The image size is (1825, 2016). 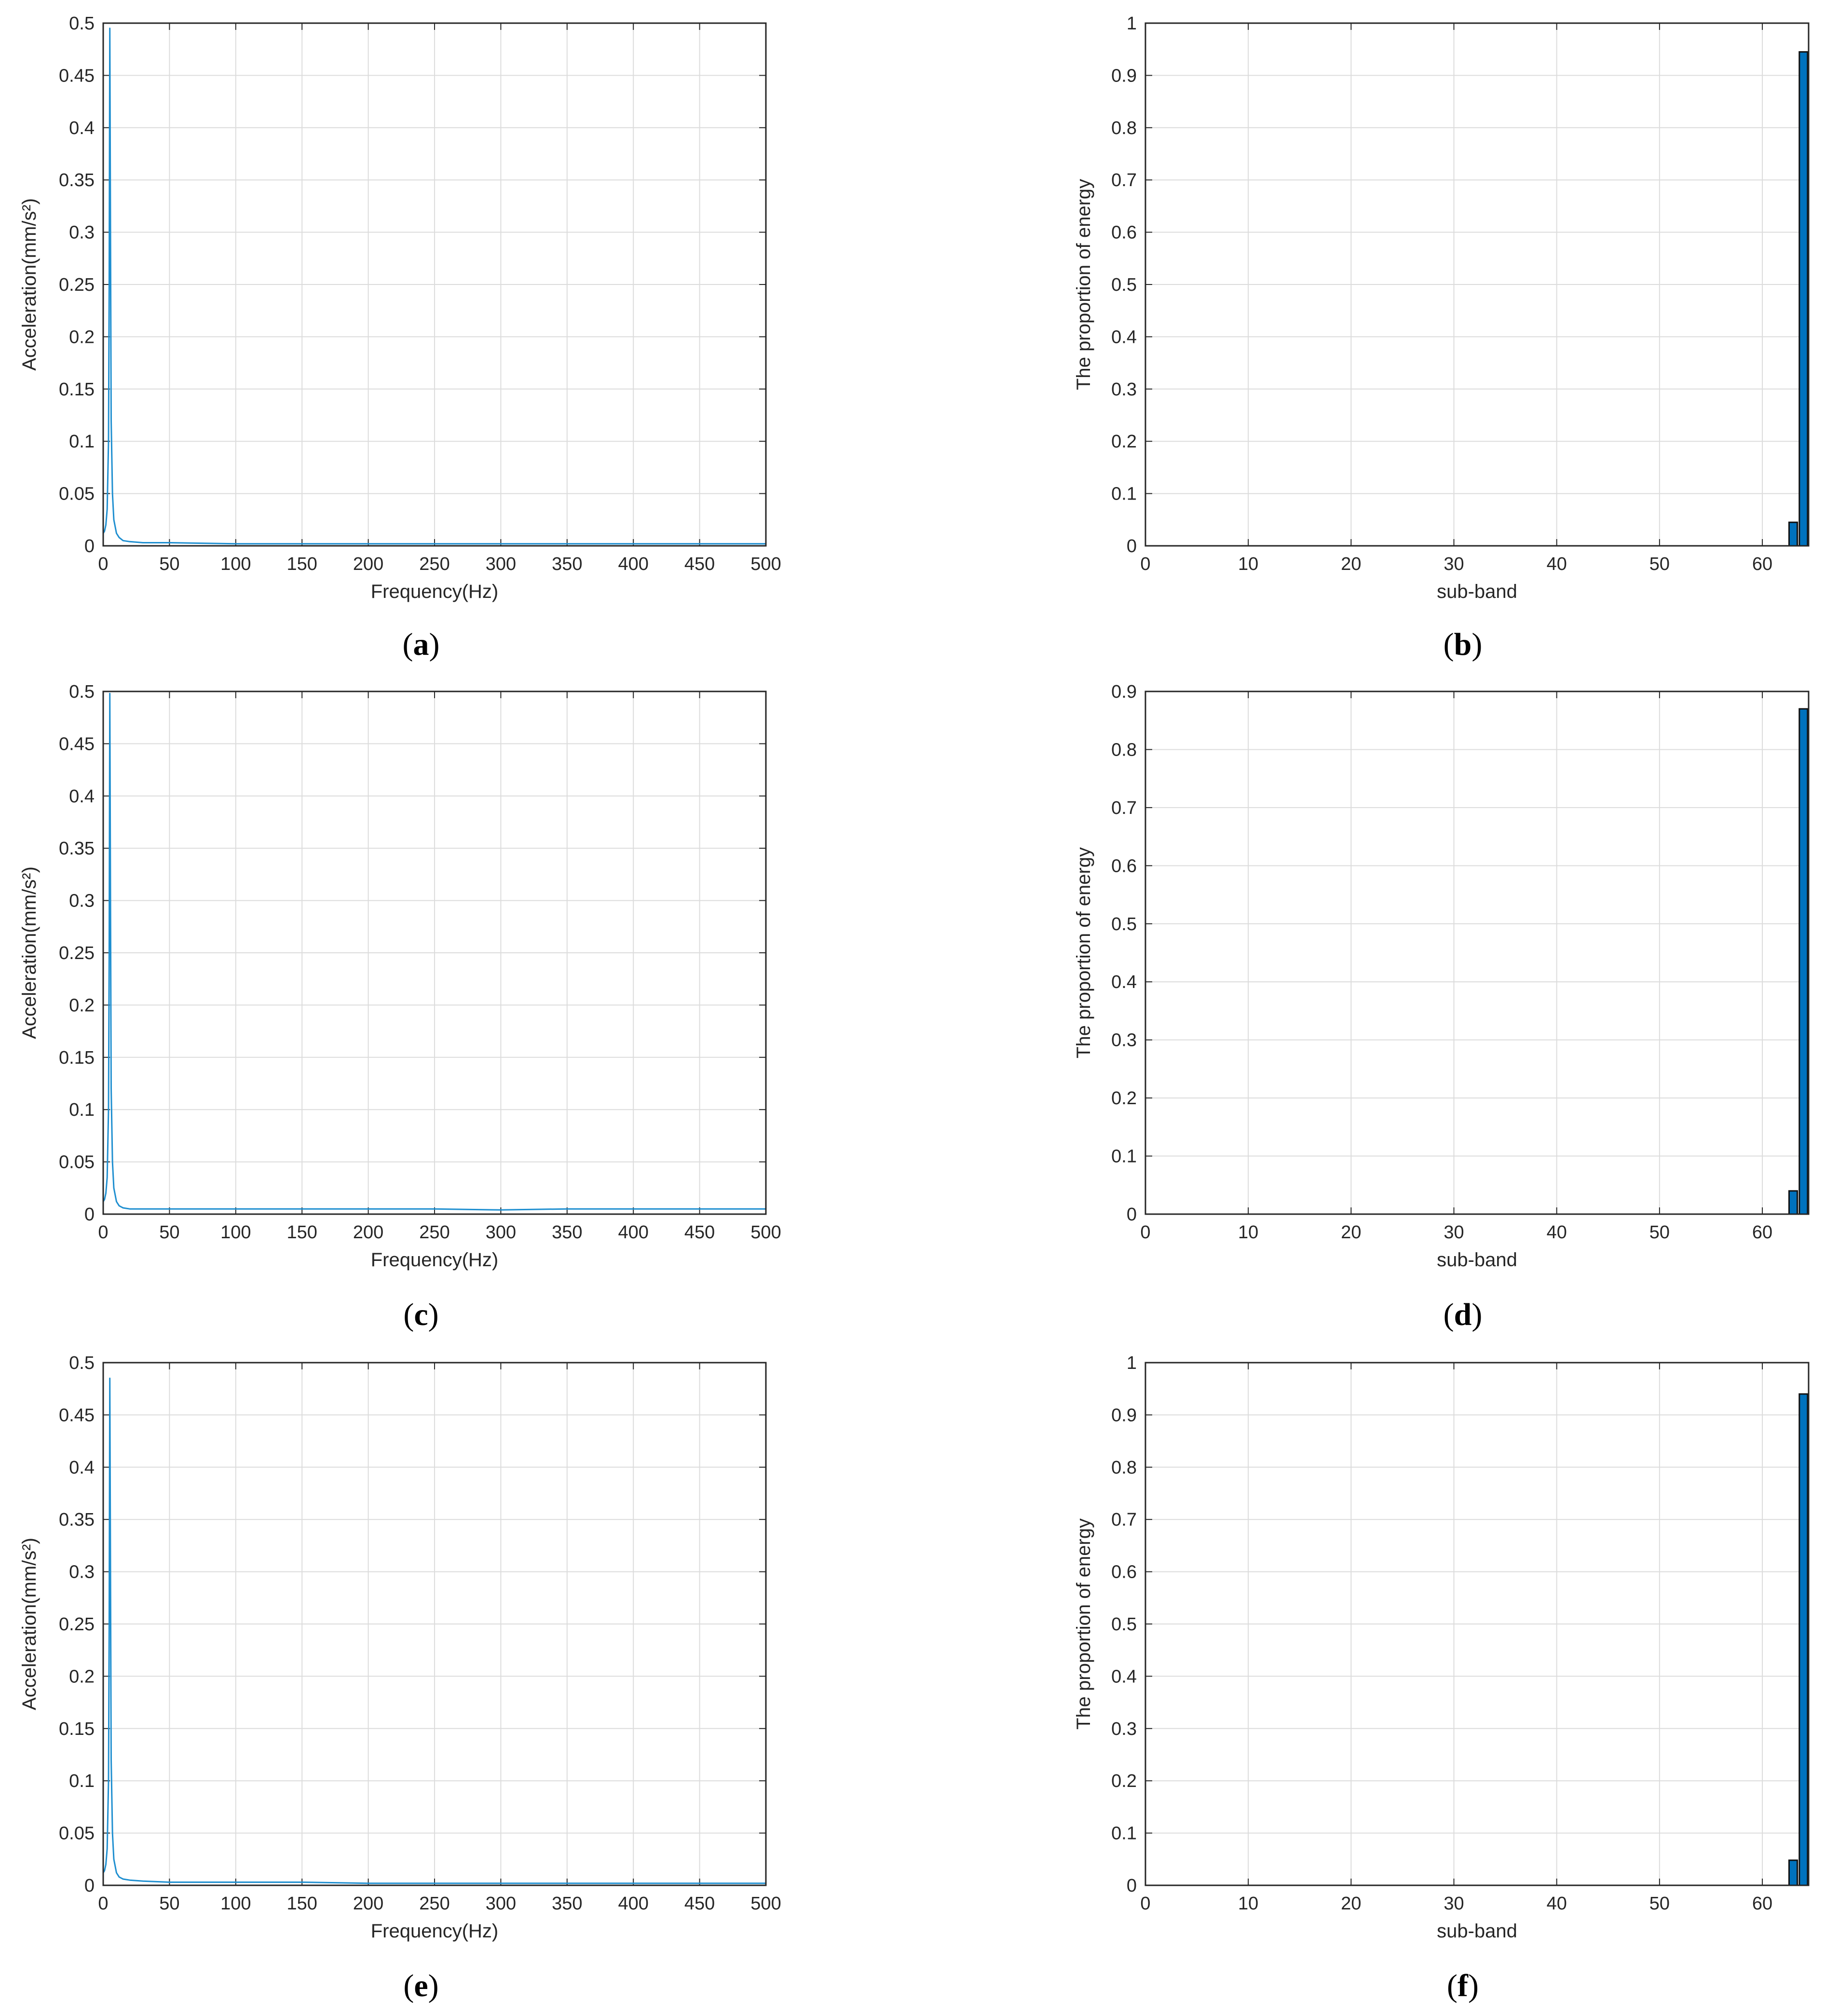 I want to click on x-tick-label: 300, so click(x=501, y=1232).